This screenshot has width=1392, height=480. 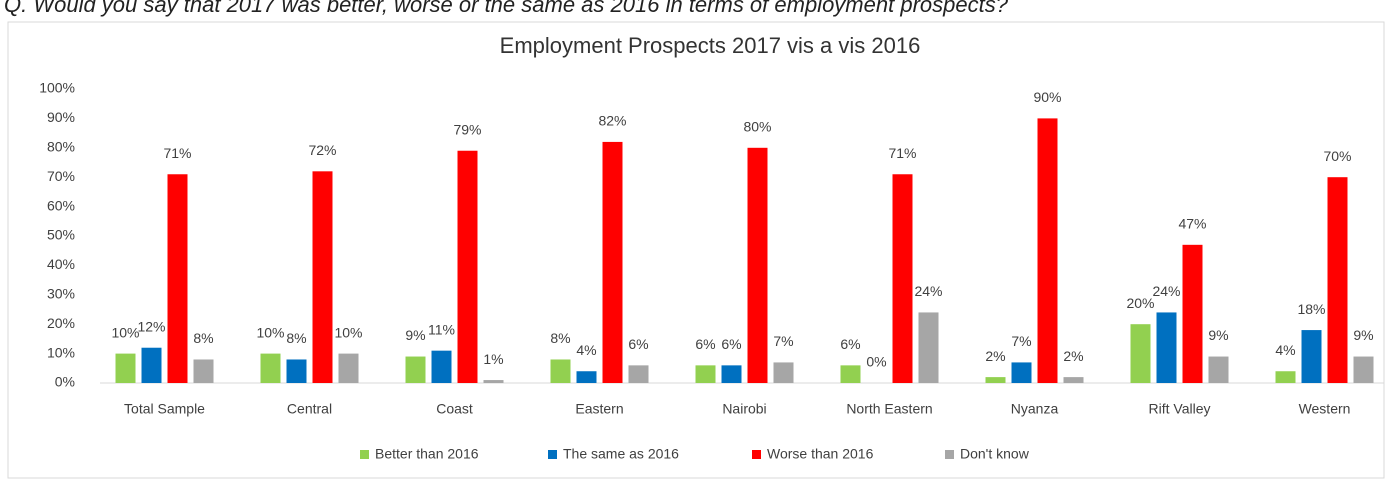 What do you see at coordinates (1047, 97) in the screenshot?
I see `value-label: 90%` at bounding box center [1047, 97].